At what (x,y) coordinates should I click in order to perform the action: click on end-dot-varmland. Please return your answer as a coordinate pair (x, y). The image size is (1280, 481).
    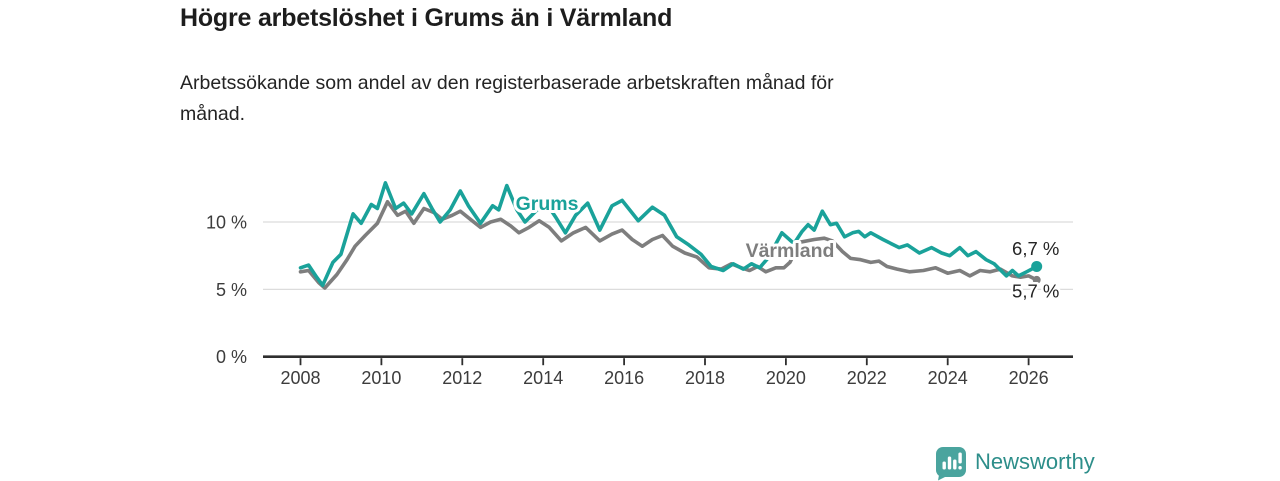
    Looking at the image, I should click on (1036, 279).